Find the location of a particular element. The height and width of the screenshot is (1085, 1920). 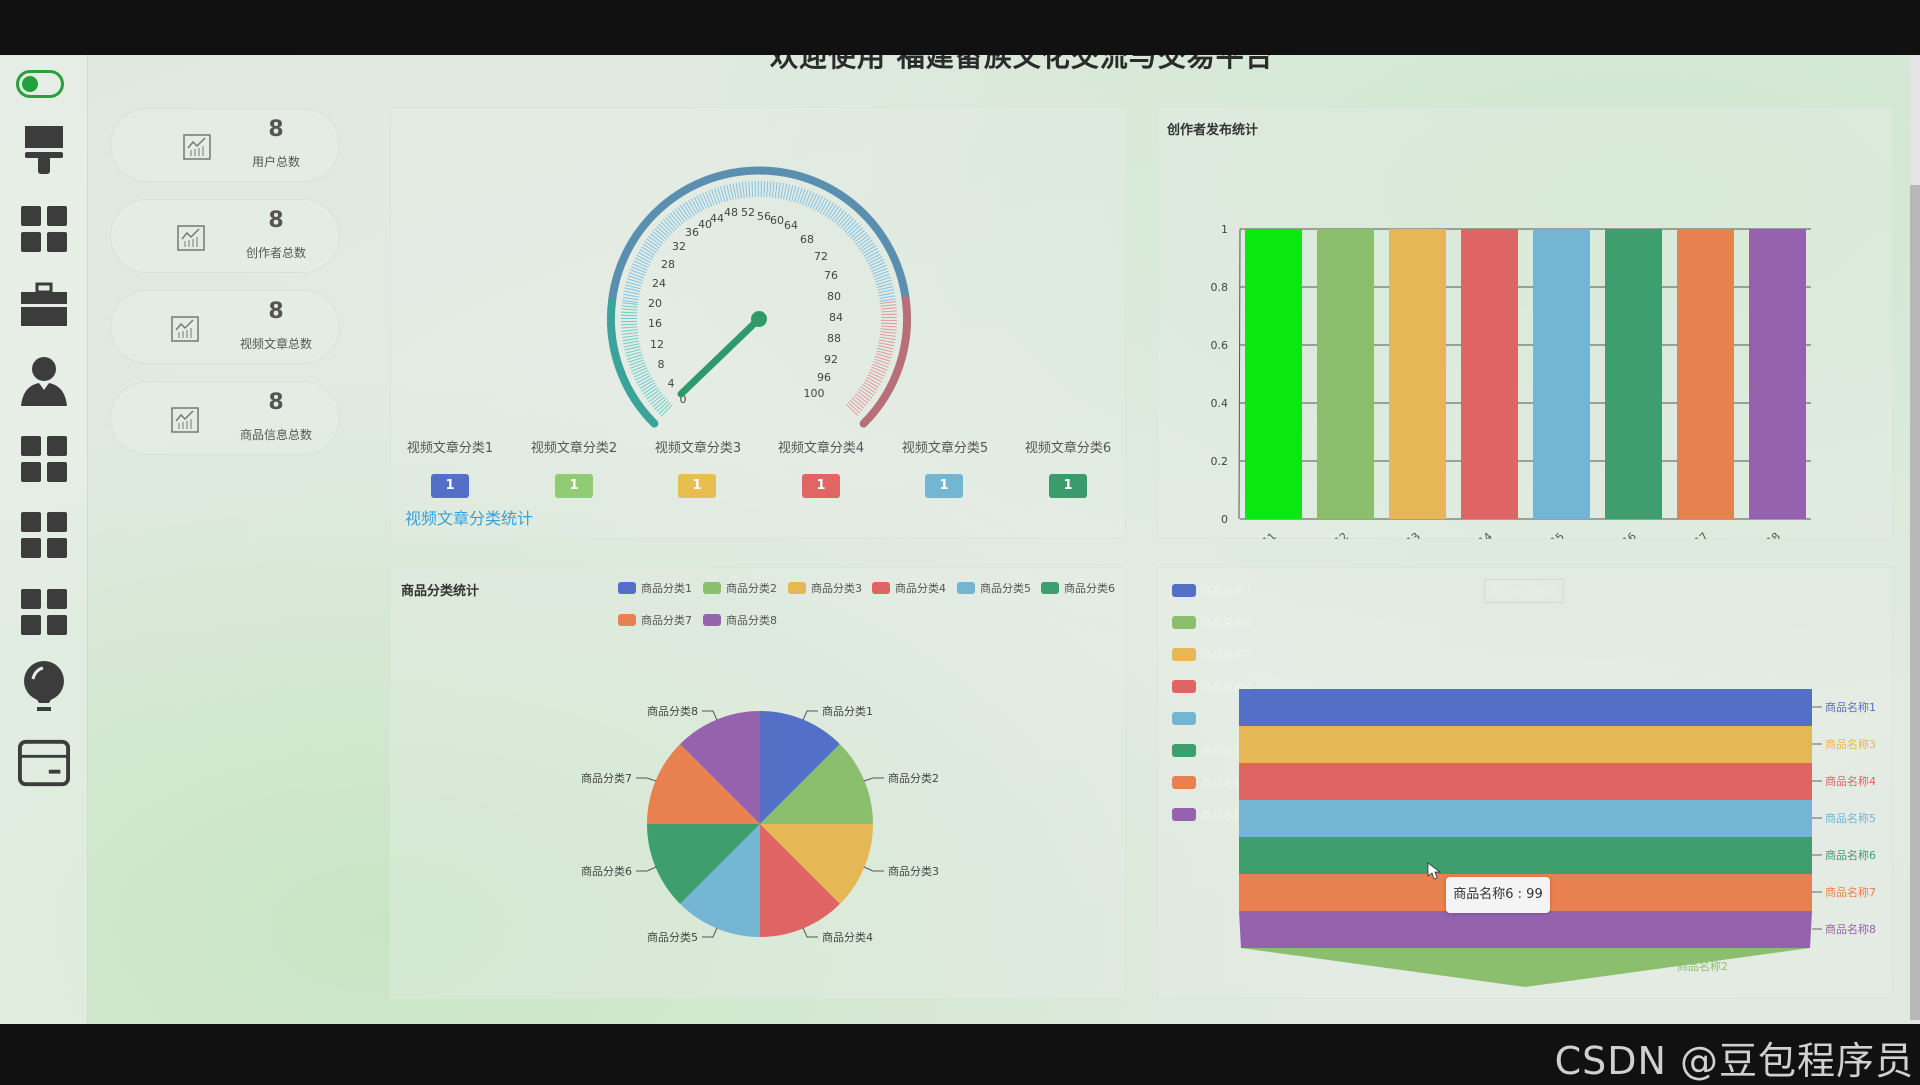

svg-text: 84 is located at coordinates (836, 317).